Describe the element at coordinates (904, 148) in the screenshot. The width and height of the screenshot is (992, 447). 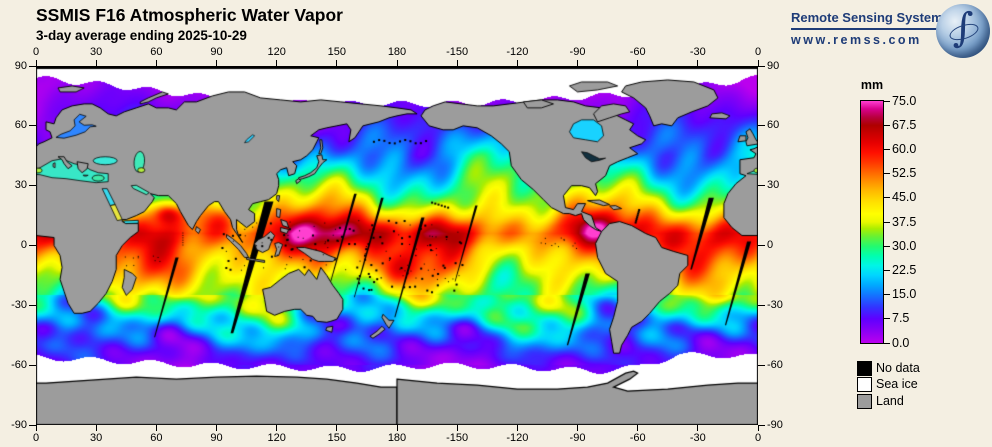
I see `colorbar-tick-label: 60.0` at that location.